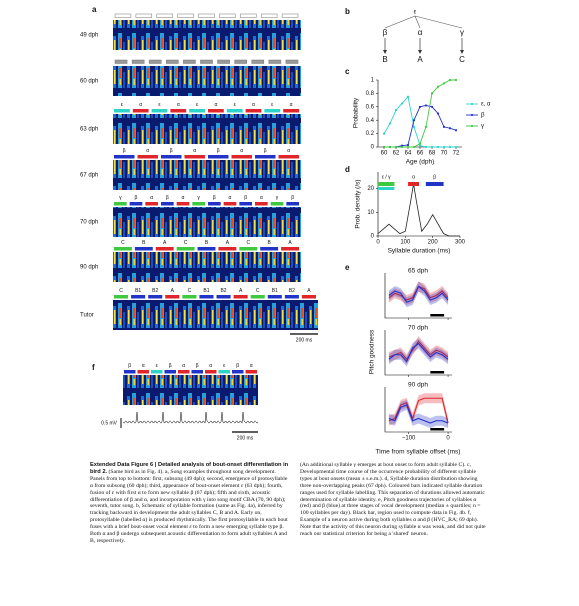 The height and width of the screenshot is (606, 579). What do you see at coordinates (370, 189) in the screenshot?
I see `y-tick-label: 20` at bounding box center [370, 189].